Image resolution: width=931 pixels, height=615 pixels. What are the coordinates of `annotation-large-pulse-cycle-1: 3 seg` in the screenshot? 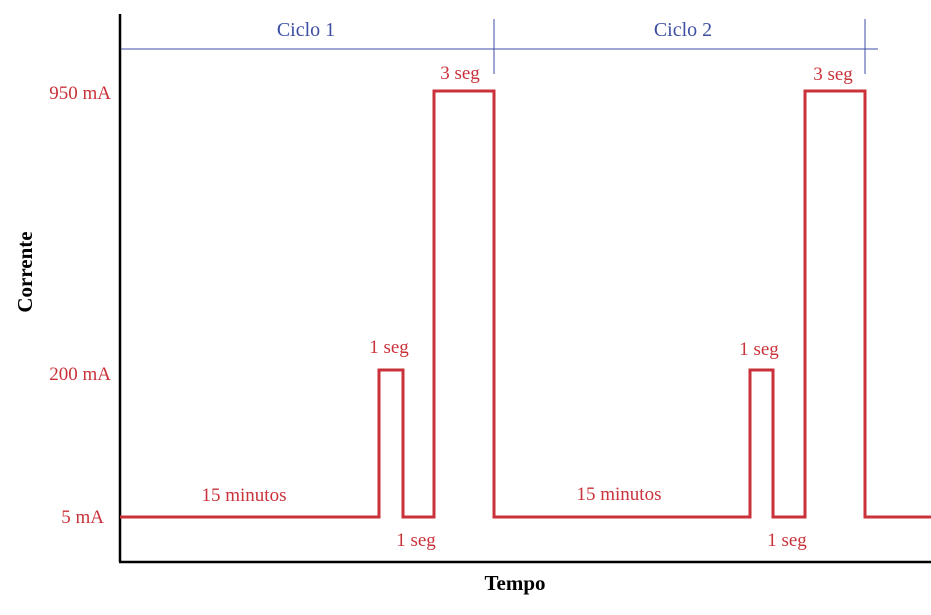 It's located at (460, 73).